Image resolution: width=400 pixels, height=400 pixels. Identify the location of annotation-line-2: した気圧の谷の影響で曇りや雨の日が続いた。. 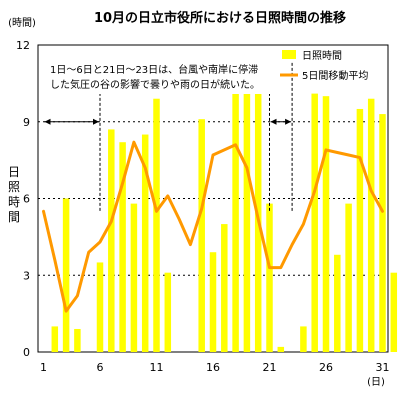
(155, 84).